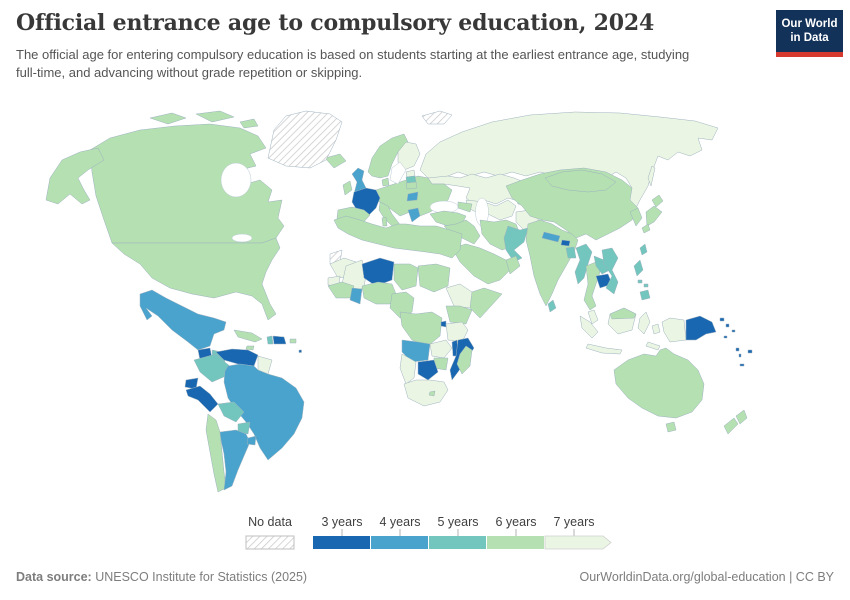 The width and height of the screenshot is (850, 600). What do you see at coordinates (592, 286) in the screenshot?
I see `region-thailand` at bounding box center [592, 286].